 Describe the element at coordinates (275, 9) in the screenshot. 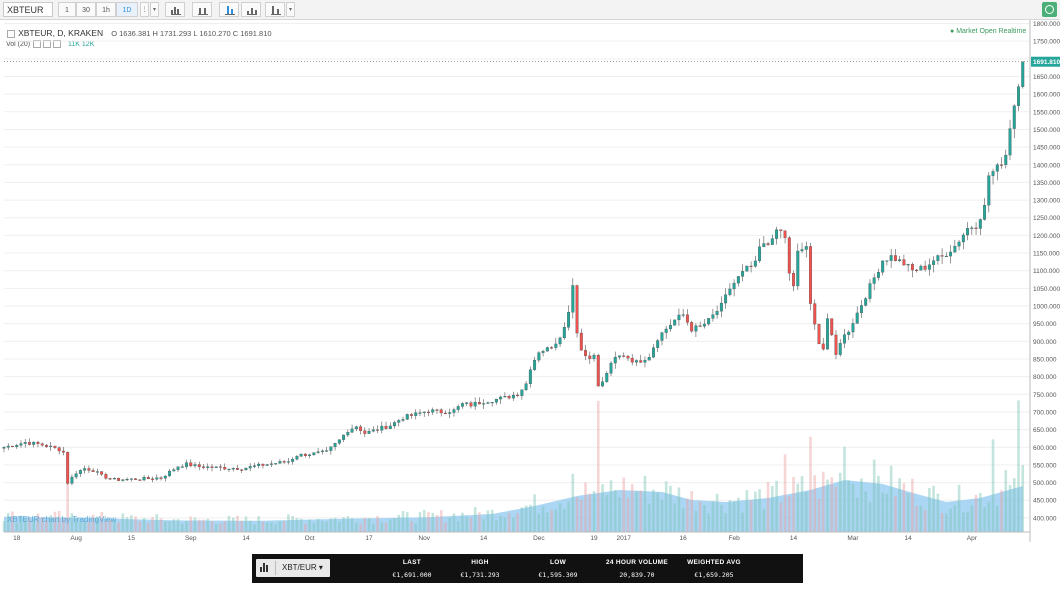

I see `templates-icon` at that location.